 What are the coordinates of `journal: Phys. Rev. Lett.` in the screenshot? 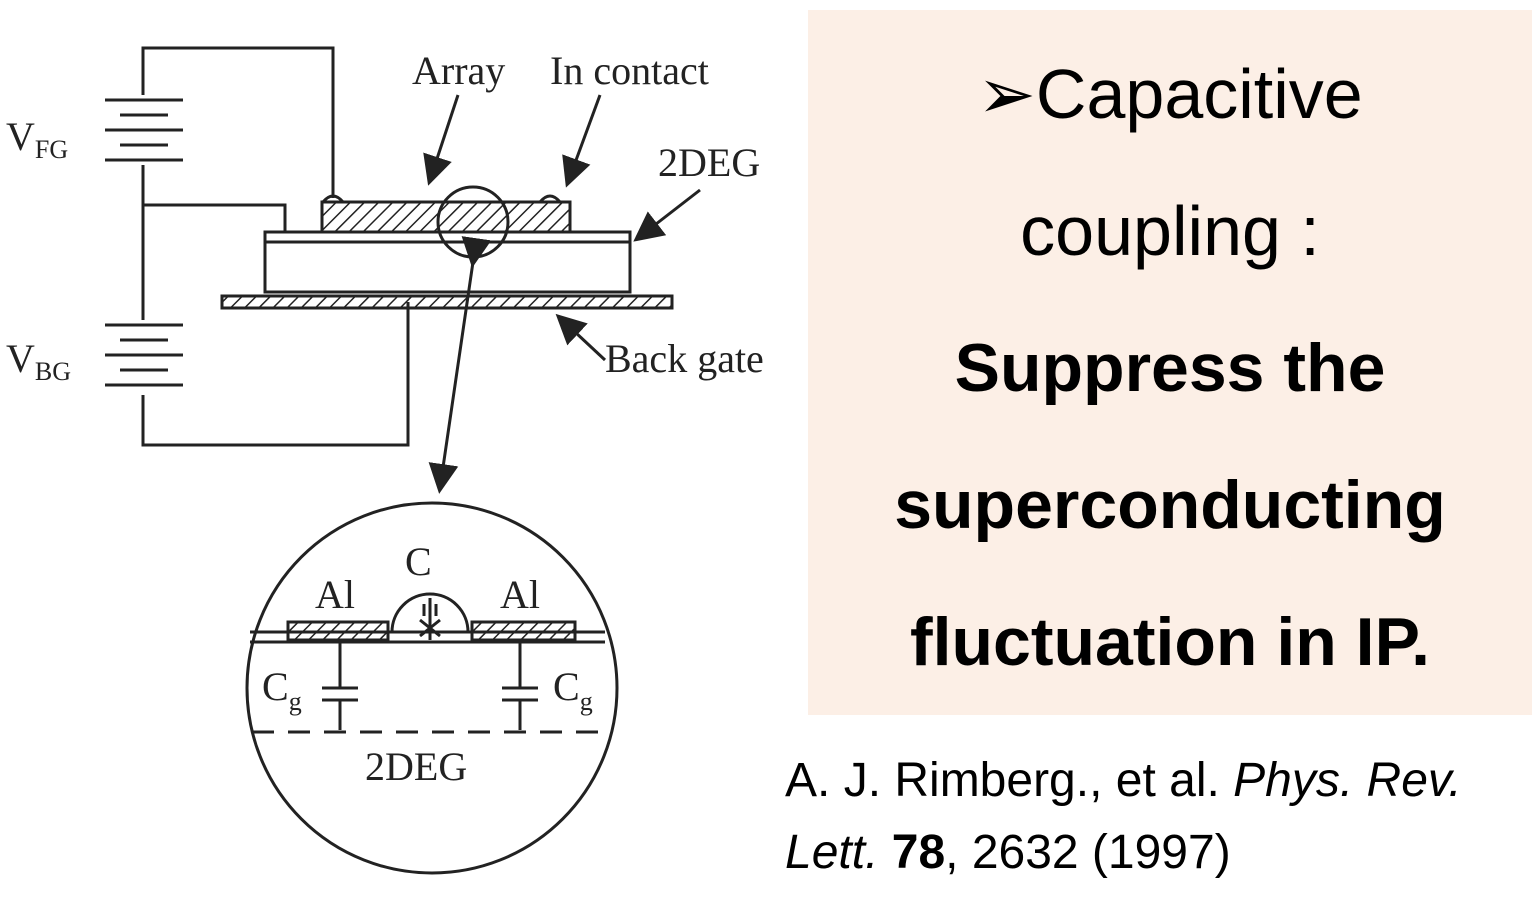 It's located at (1123, 816).